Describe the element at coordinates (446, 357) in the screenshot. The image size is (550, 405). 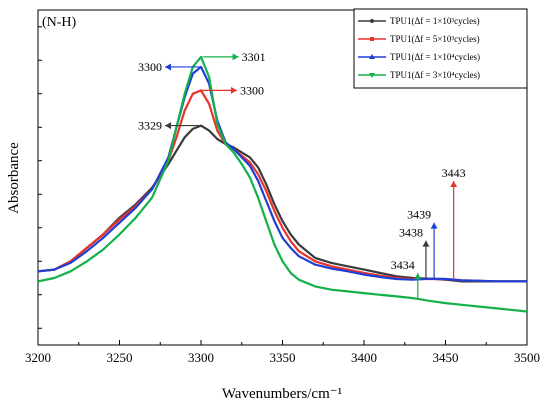
I see `x-tick-label: 3450` at that location.